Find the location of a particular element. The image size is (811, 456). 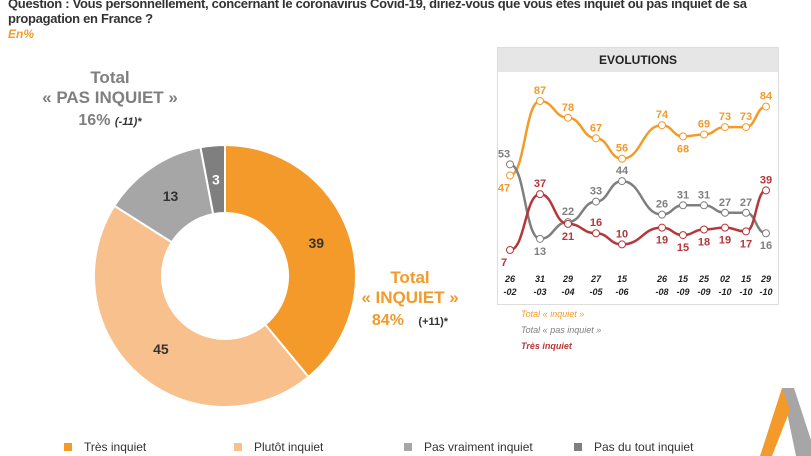

data-label: 47 is located at coordinates (504, 189).